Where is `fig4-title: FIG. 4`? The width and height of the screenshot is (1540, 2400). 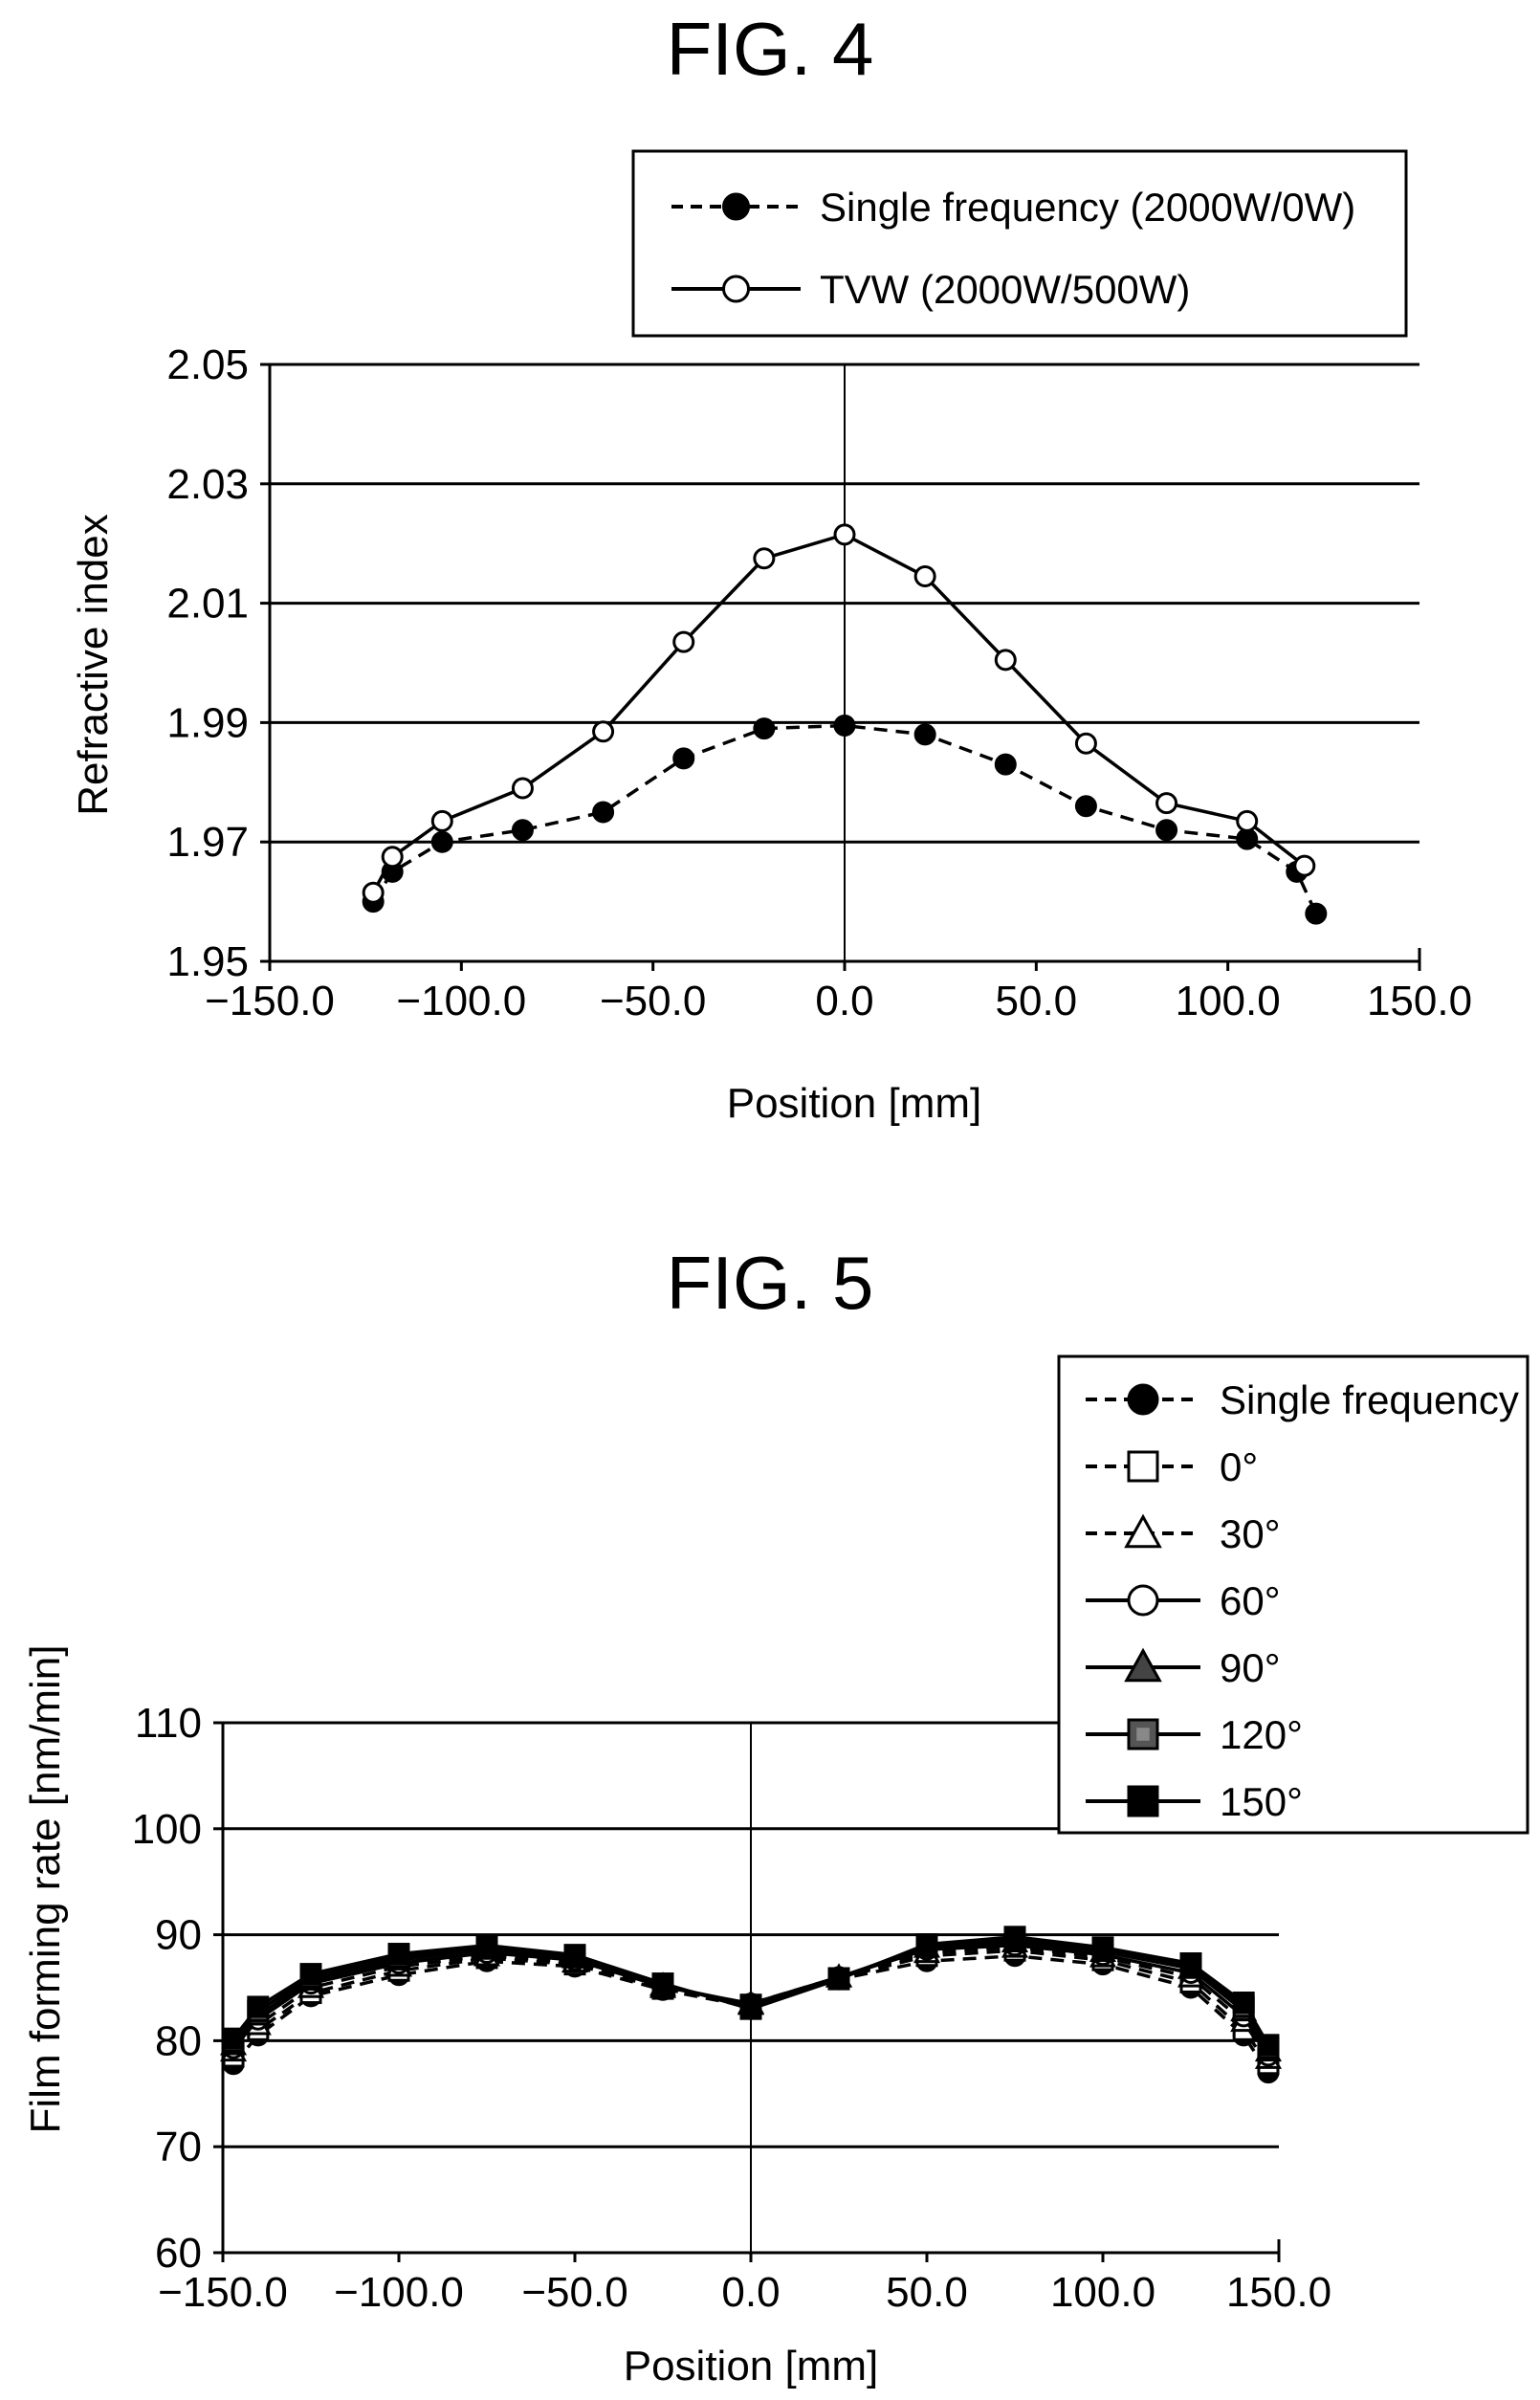 fig4-title: FIG. 4 is located at coordinates (770, 49).